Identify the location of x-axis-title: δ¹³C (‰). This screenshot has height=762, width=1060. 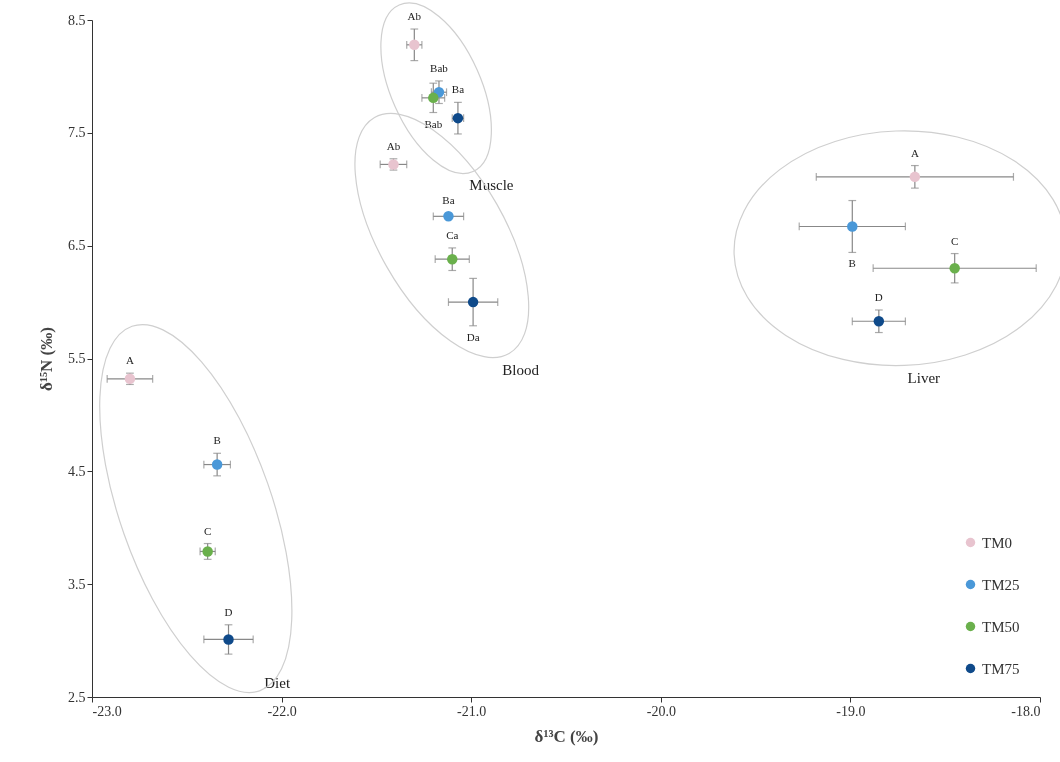
(566, 736).